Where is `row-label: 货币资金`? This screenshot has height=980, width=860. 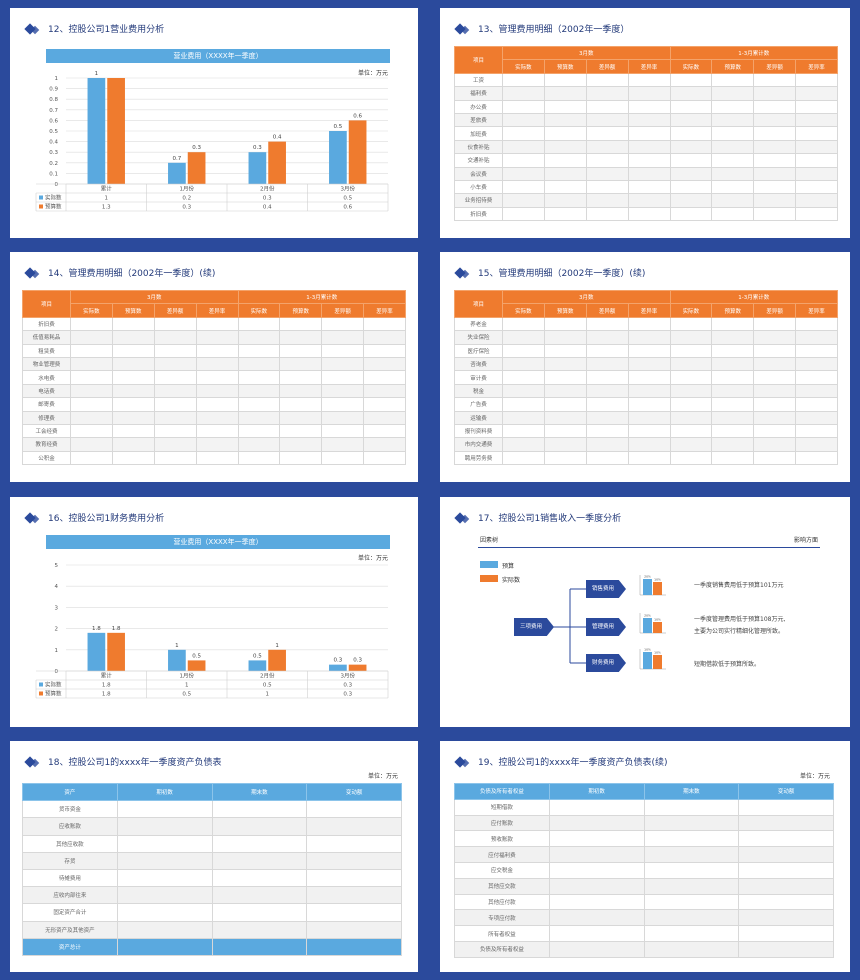
row-label: 货币资金 is located at coordinates (70, 809).